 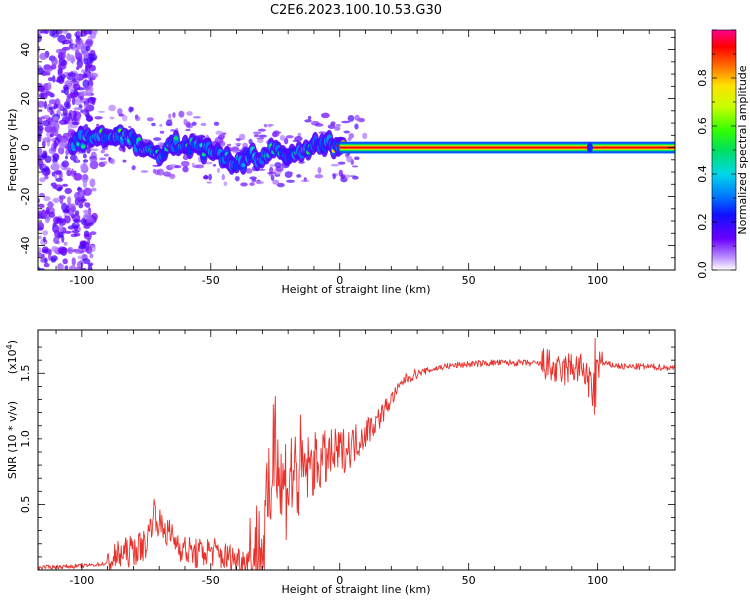 I want to click on y-tick-label: 0, so click(x=25, y=147).